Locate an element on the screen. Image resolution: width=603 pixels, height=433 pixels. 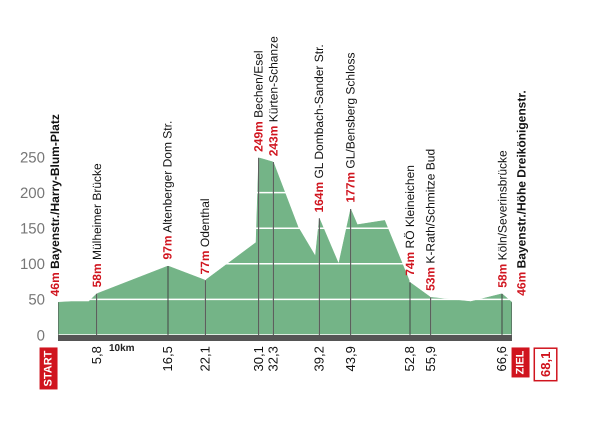
annotation: 77m Odenthal is located at coordinates (205, 236).